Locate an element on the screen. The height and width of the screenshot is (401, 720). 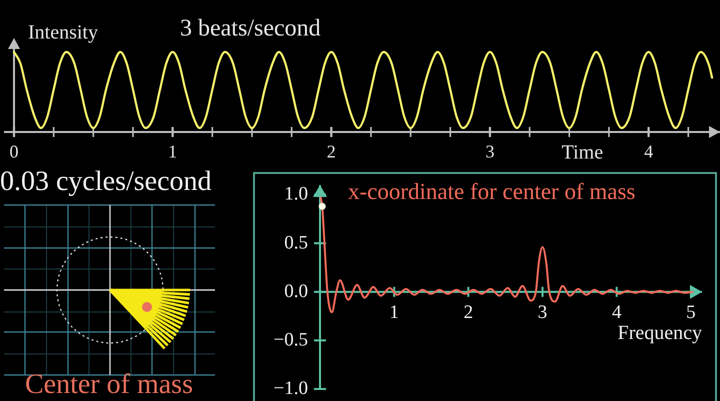
text: Center of mass is located at coordinates (109, 384).